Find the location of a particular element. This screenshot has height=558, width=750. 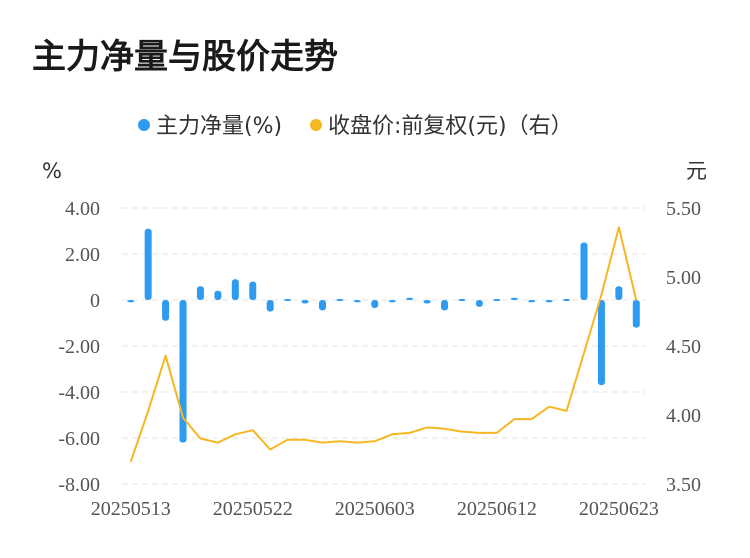

x-tick-label: 20250603 is located at coordinates (375, 509).